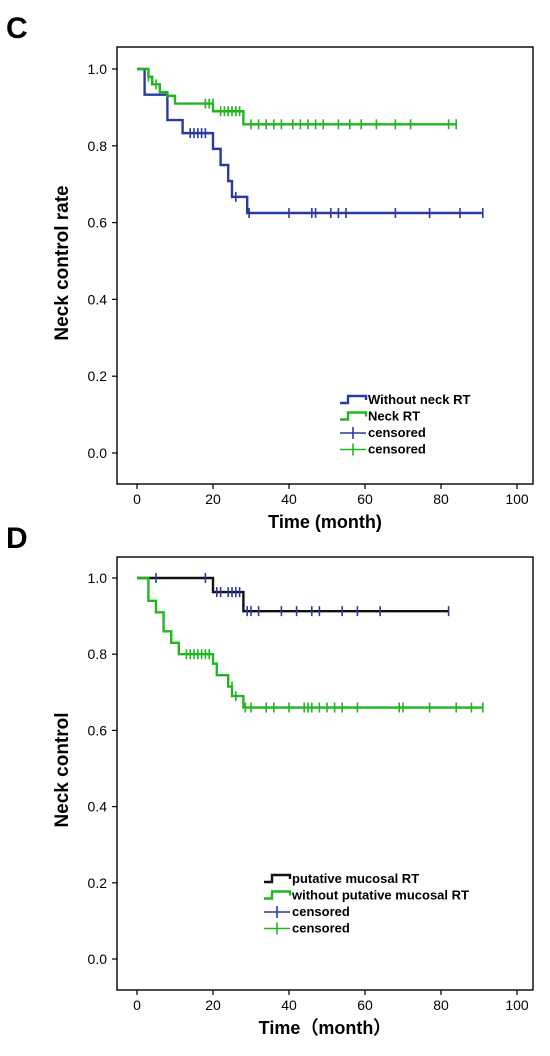 This screenshot has width=550, height=1056. I want to click on x-axis-label-c: Time (month), so click(325, 522).